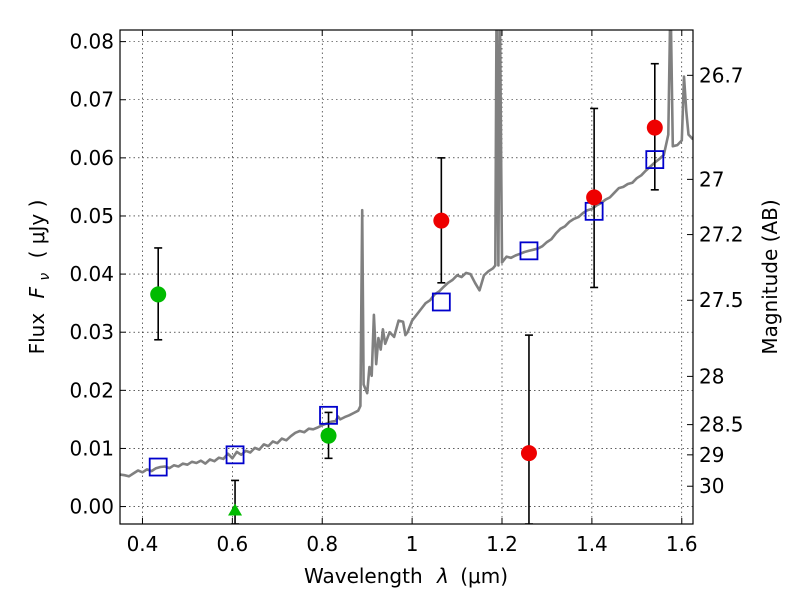  I want to click on y-axis-title-symbol: F, so click(37, 292).